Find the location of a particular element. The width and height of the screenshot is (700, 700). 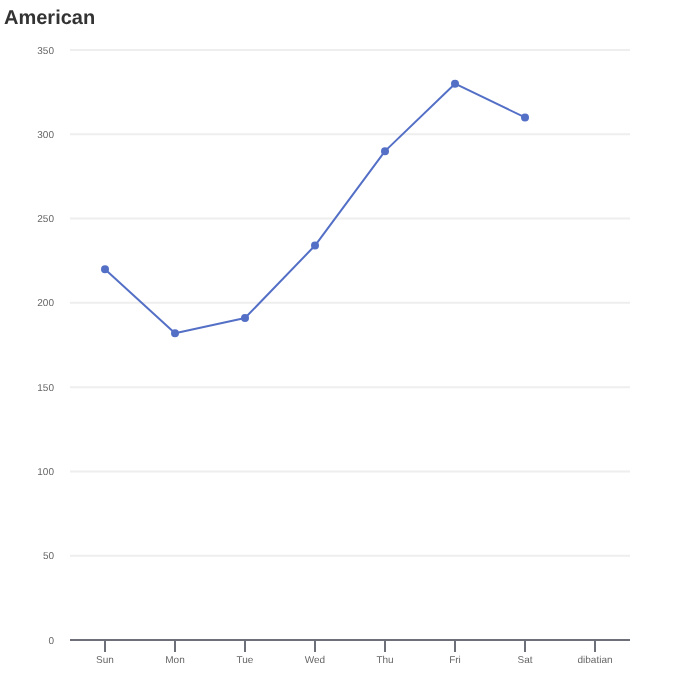

chart-title: American is located at coordinates (50, 19).